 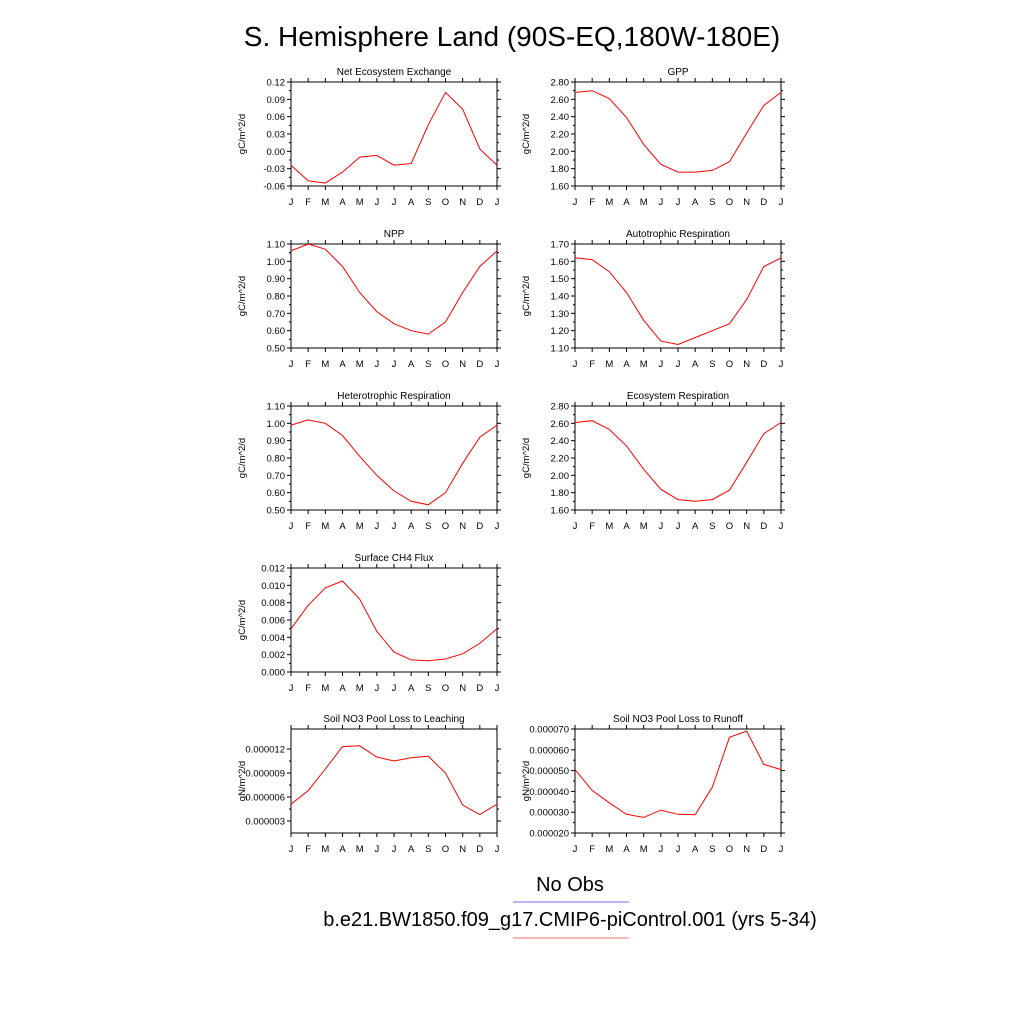 What do you see at coordinates (678, 719) in the screenshot?
I see `panel-title: Soil NO3 Pool Loss to Runoff` at bounding box center [678, 719].